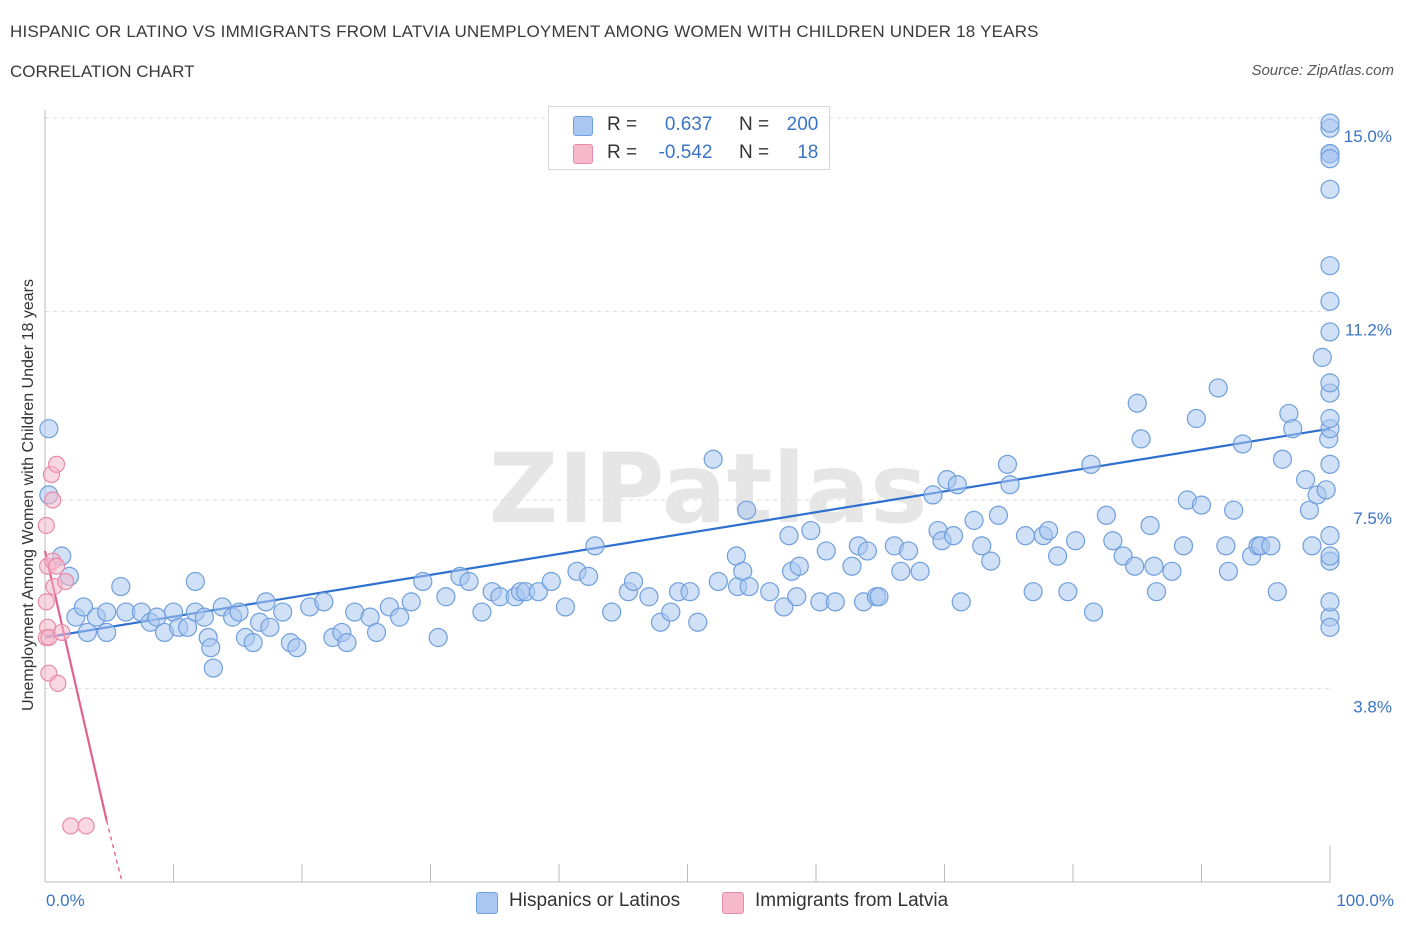 The image size is (1406, 930). I want to click on x-tick-min: 0.0%, so click(65, 900).